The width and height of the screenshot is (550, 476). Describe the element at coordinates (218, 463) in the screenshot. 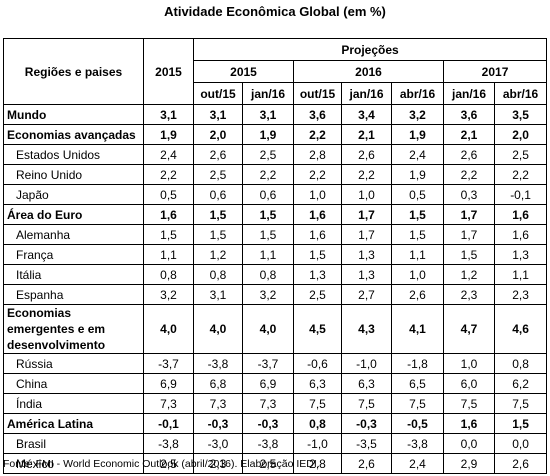

I see `cell-value: 2,3` at that location.